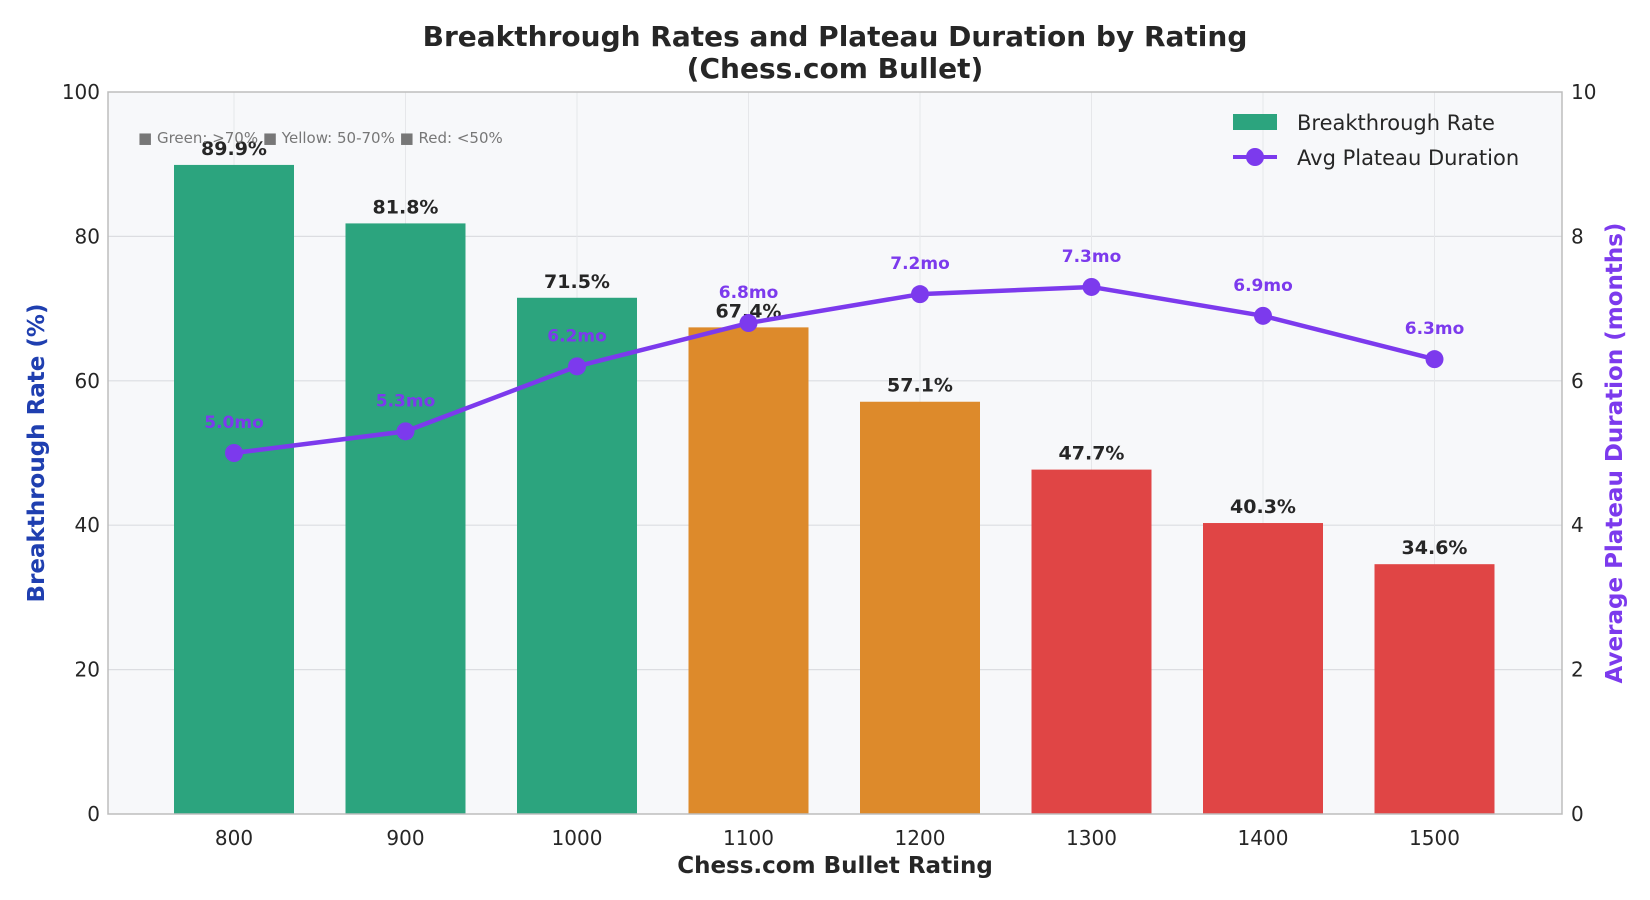  I want to click on x-axis-ticks: 800 900 1000 1100 1200 1300 1400 1500, so click(837, 838).